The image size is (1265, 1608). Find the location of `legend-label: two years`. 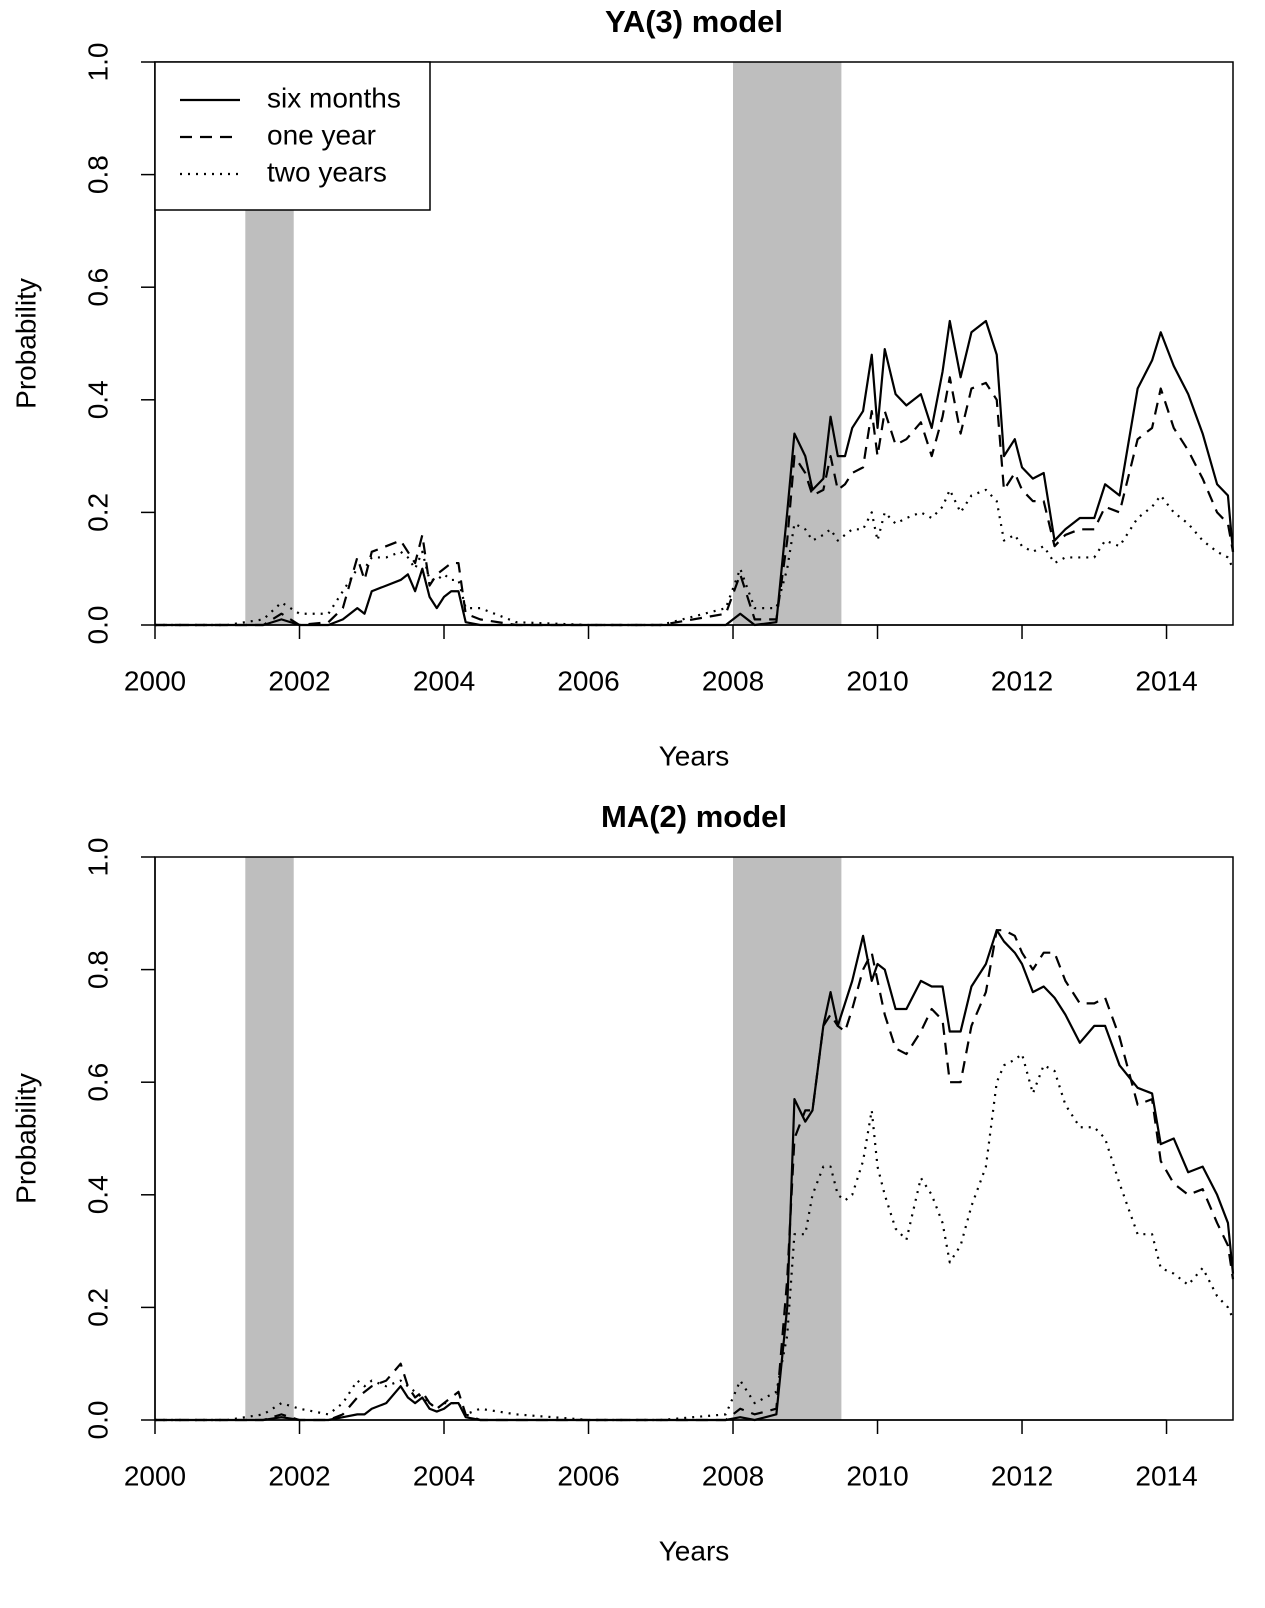

legend-label: two years is located at coordinates (327, 171).